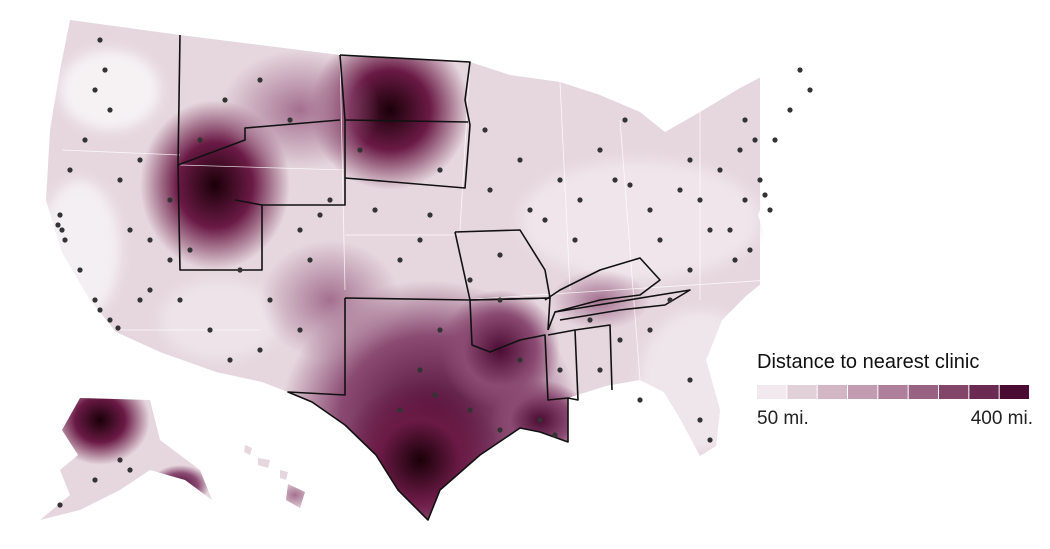 The height and width of the screenshot is (549, 1050). What do you see at coordinates (1002, 418) in the screenshot?
I see `legend-max-label: 400 mi.` at bounding box center [1002, 418].